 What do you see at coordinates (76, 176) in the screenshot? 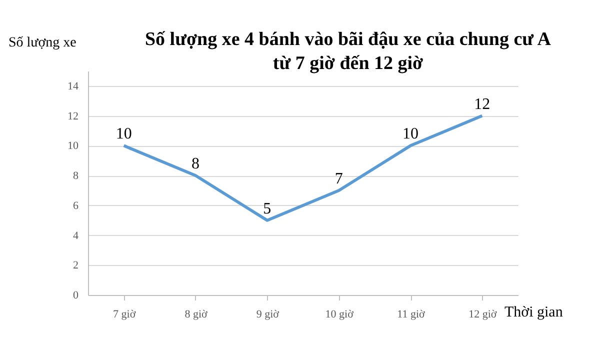
I see `y-tick-label: 8` at bounding box center [76, 176].